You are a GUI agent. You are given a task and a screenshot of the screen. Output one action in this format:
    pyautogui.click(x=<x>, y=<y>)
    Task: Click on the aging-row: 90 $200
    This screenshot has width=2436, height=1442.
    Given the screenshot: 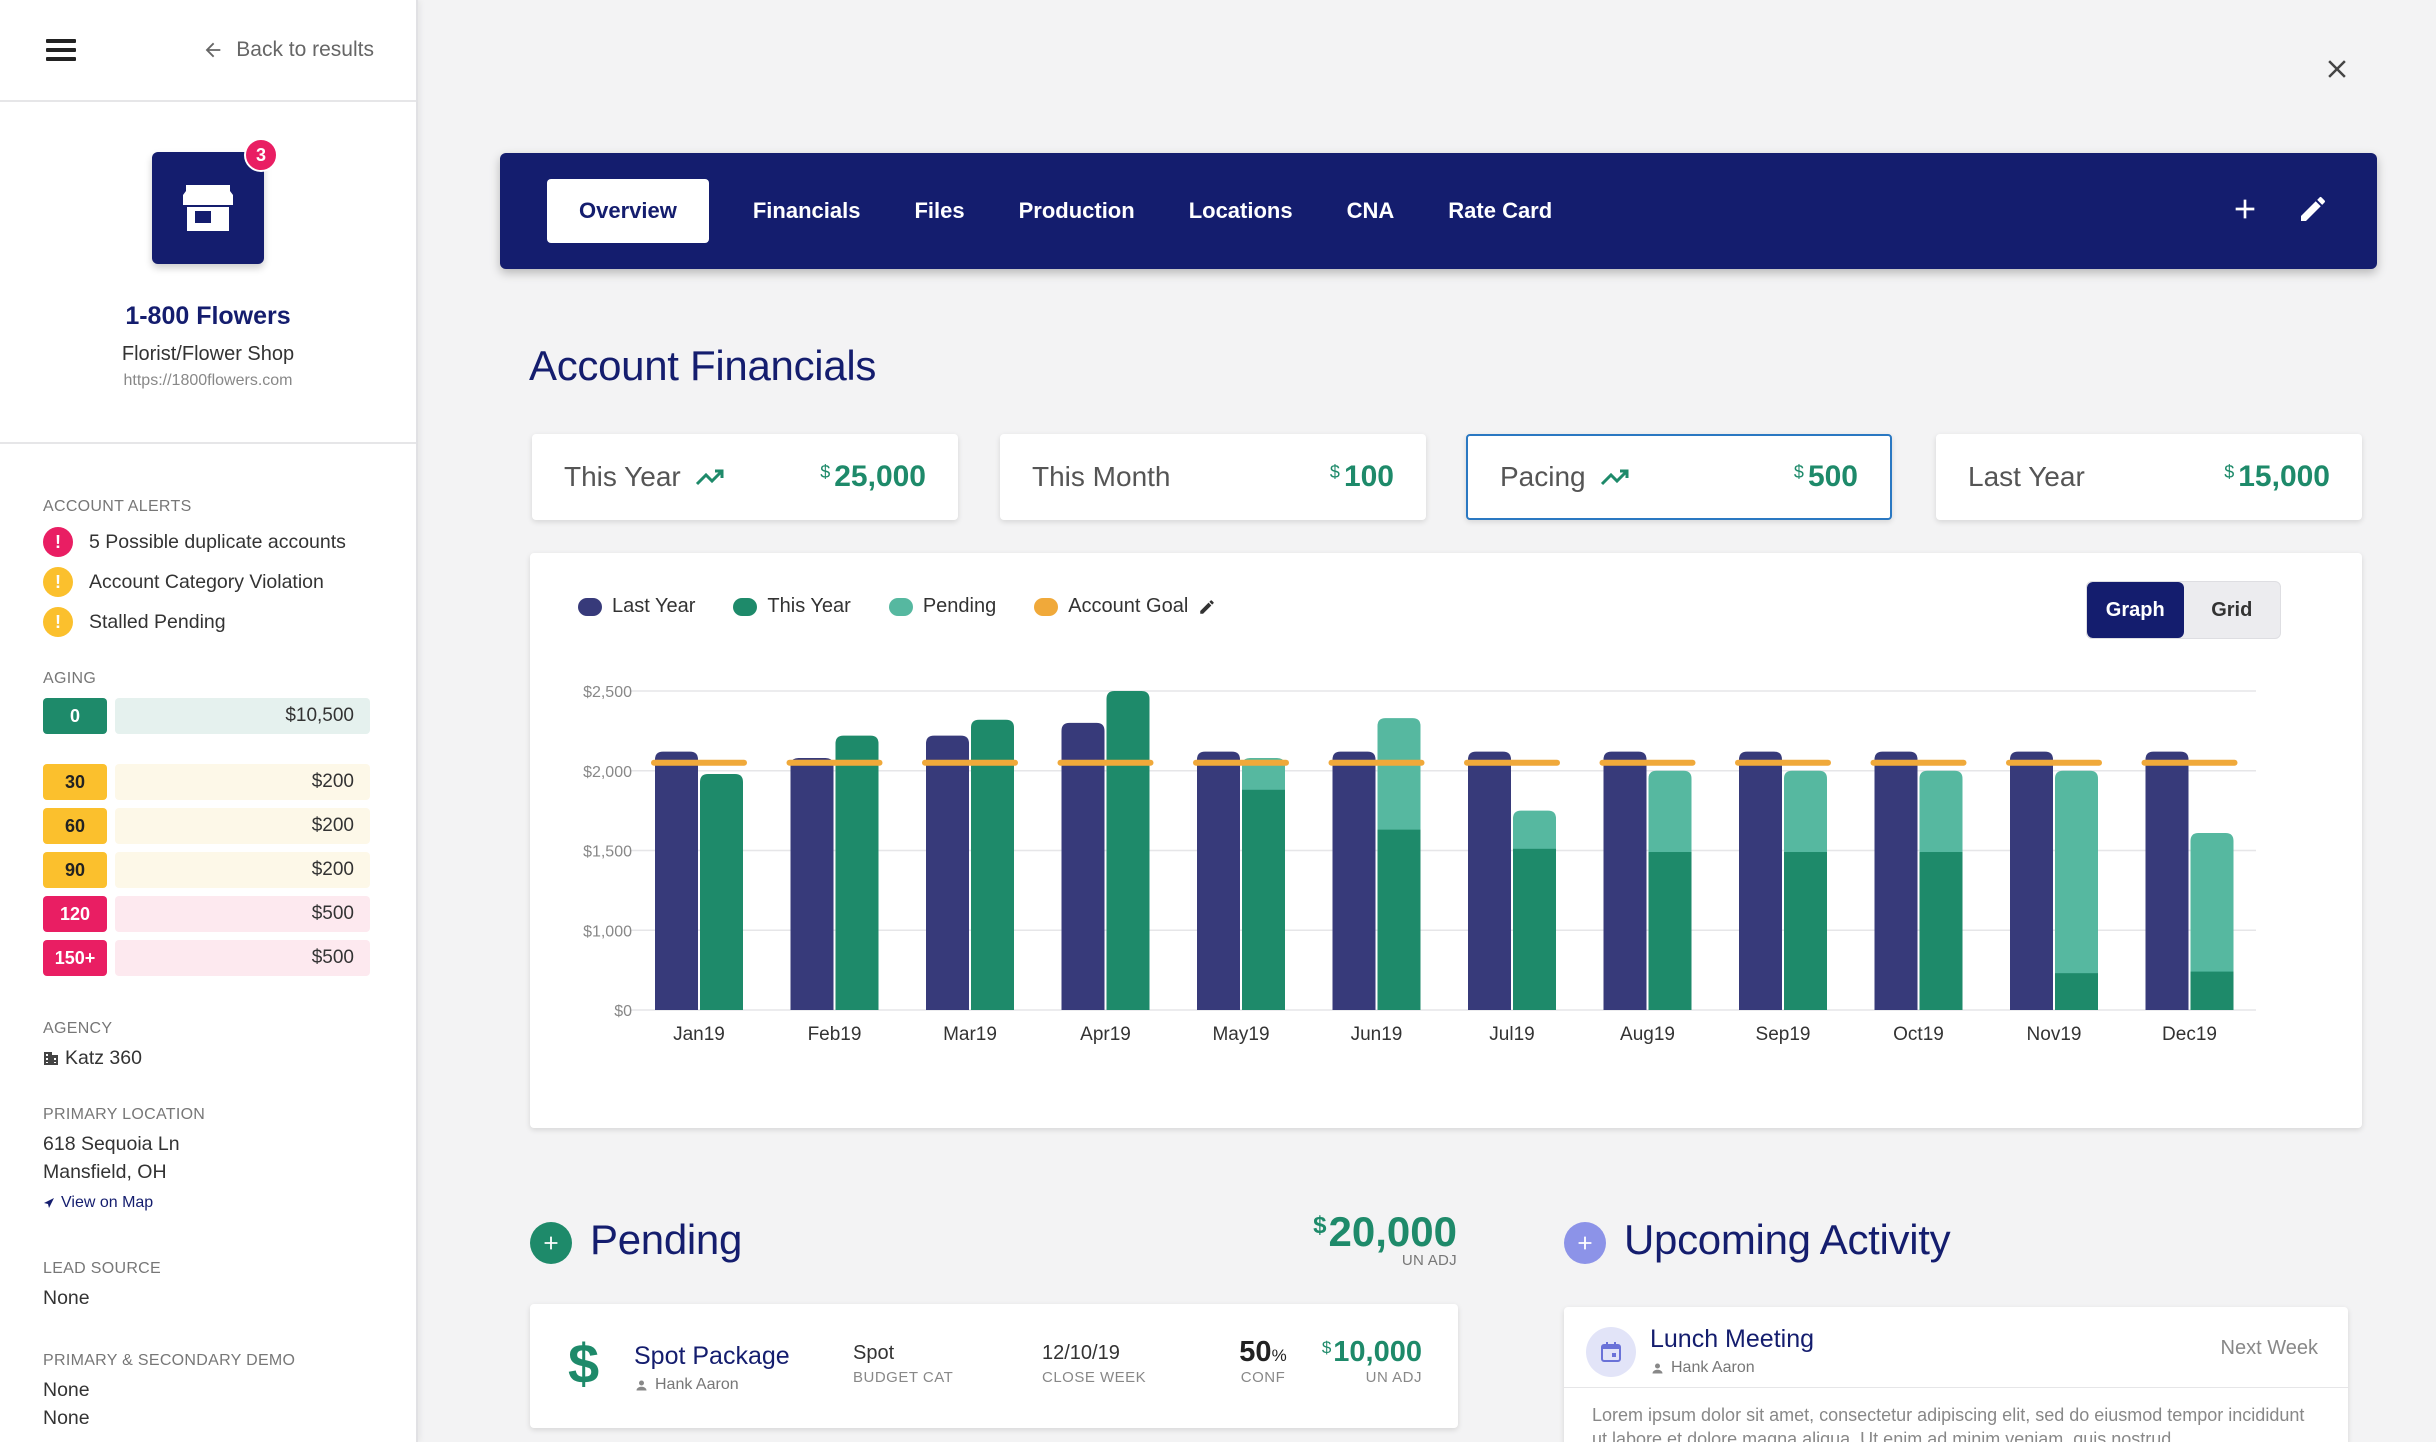 What is the action you would take?
    pyautogui.click(x=206, y=870)
    